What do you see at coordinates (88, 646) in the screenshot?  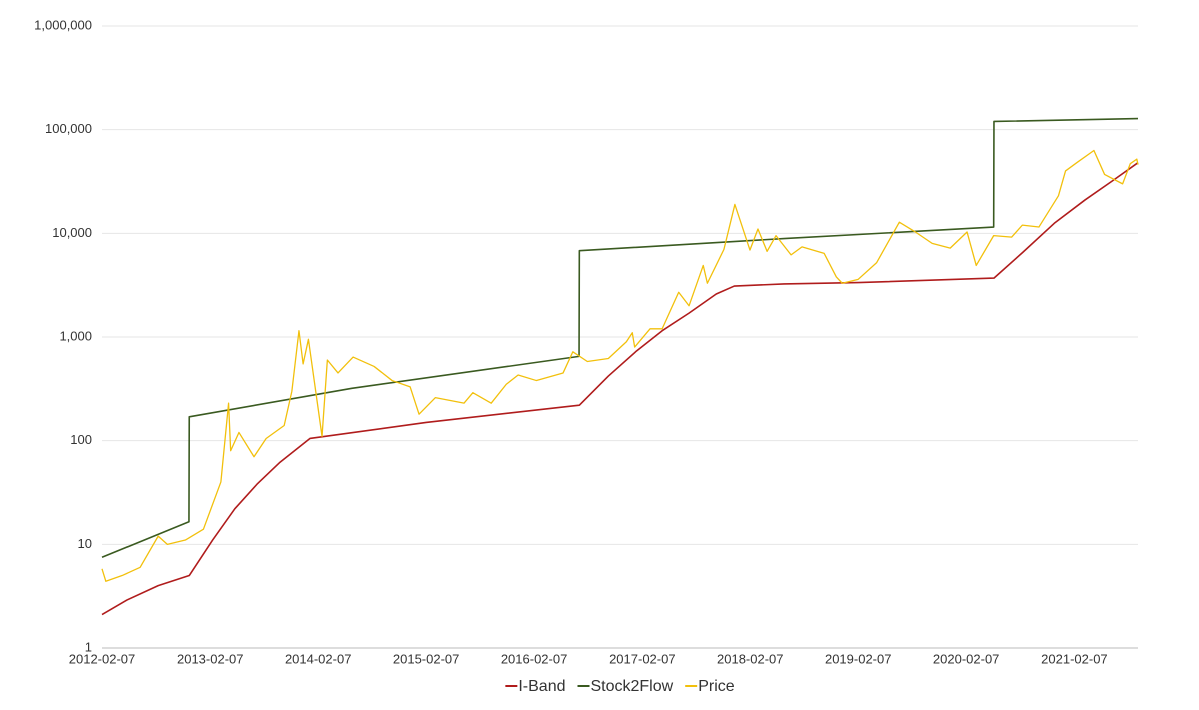 I see `y-tick-label: 1` at bounding box center [88, 646].